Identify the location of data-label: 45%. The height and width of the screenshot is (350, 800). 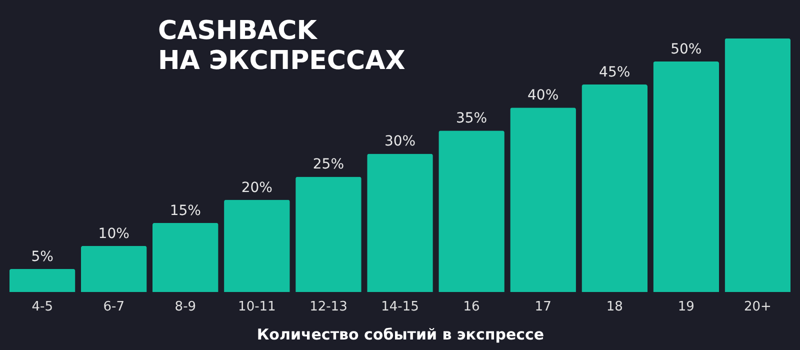
(614, 72).